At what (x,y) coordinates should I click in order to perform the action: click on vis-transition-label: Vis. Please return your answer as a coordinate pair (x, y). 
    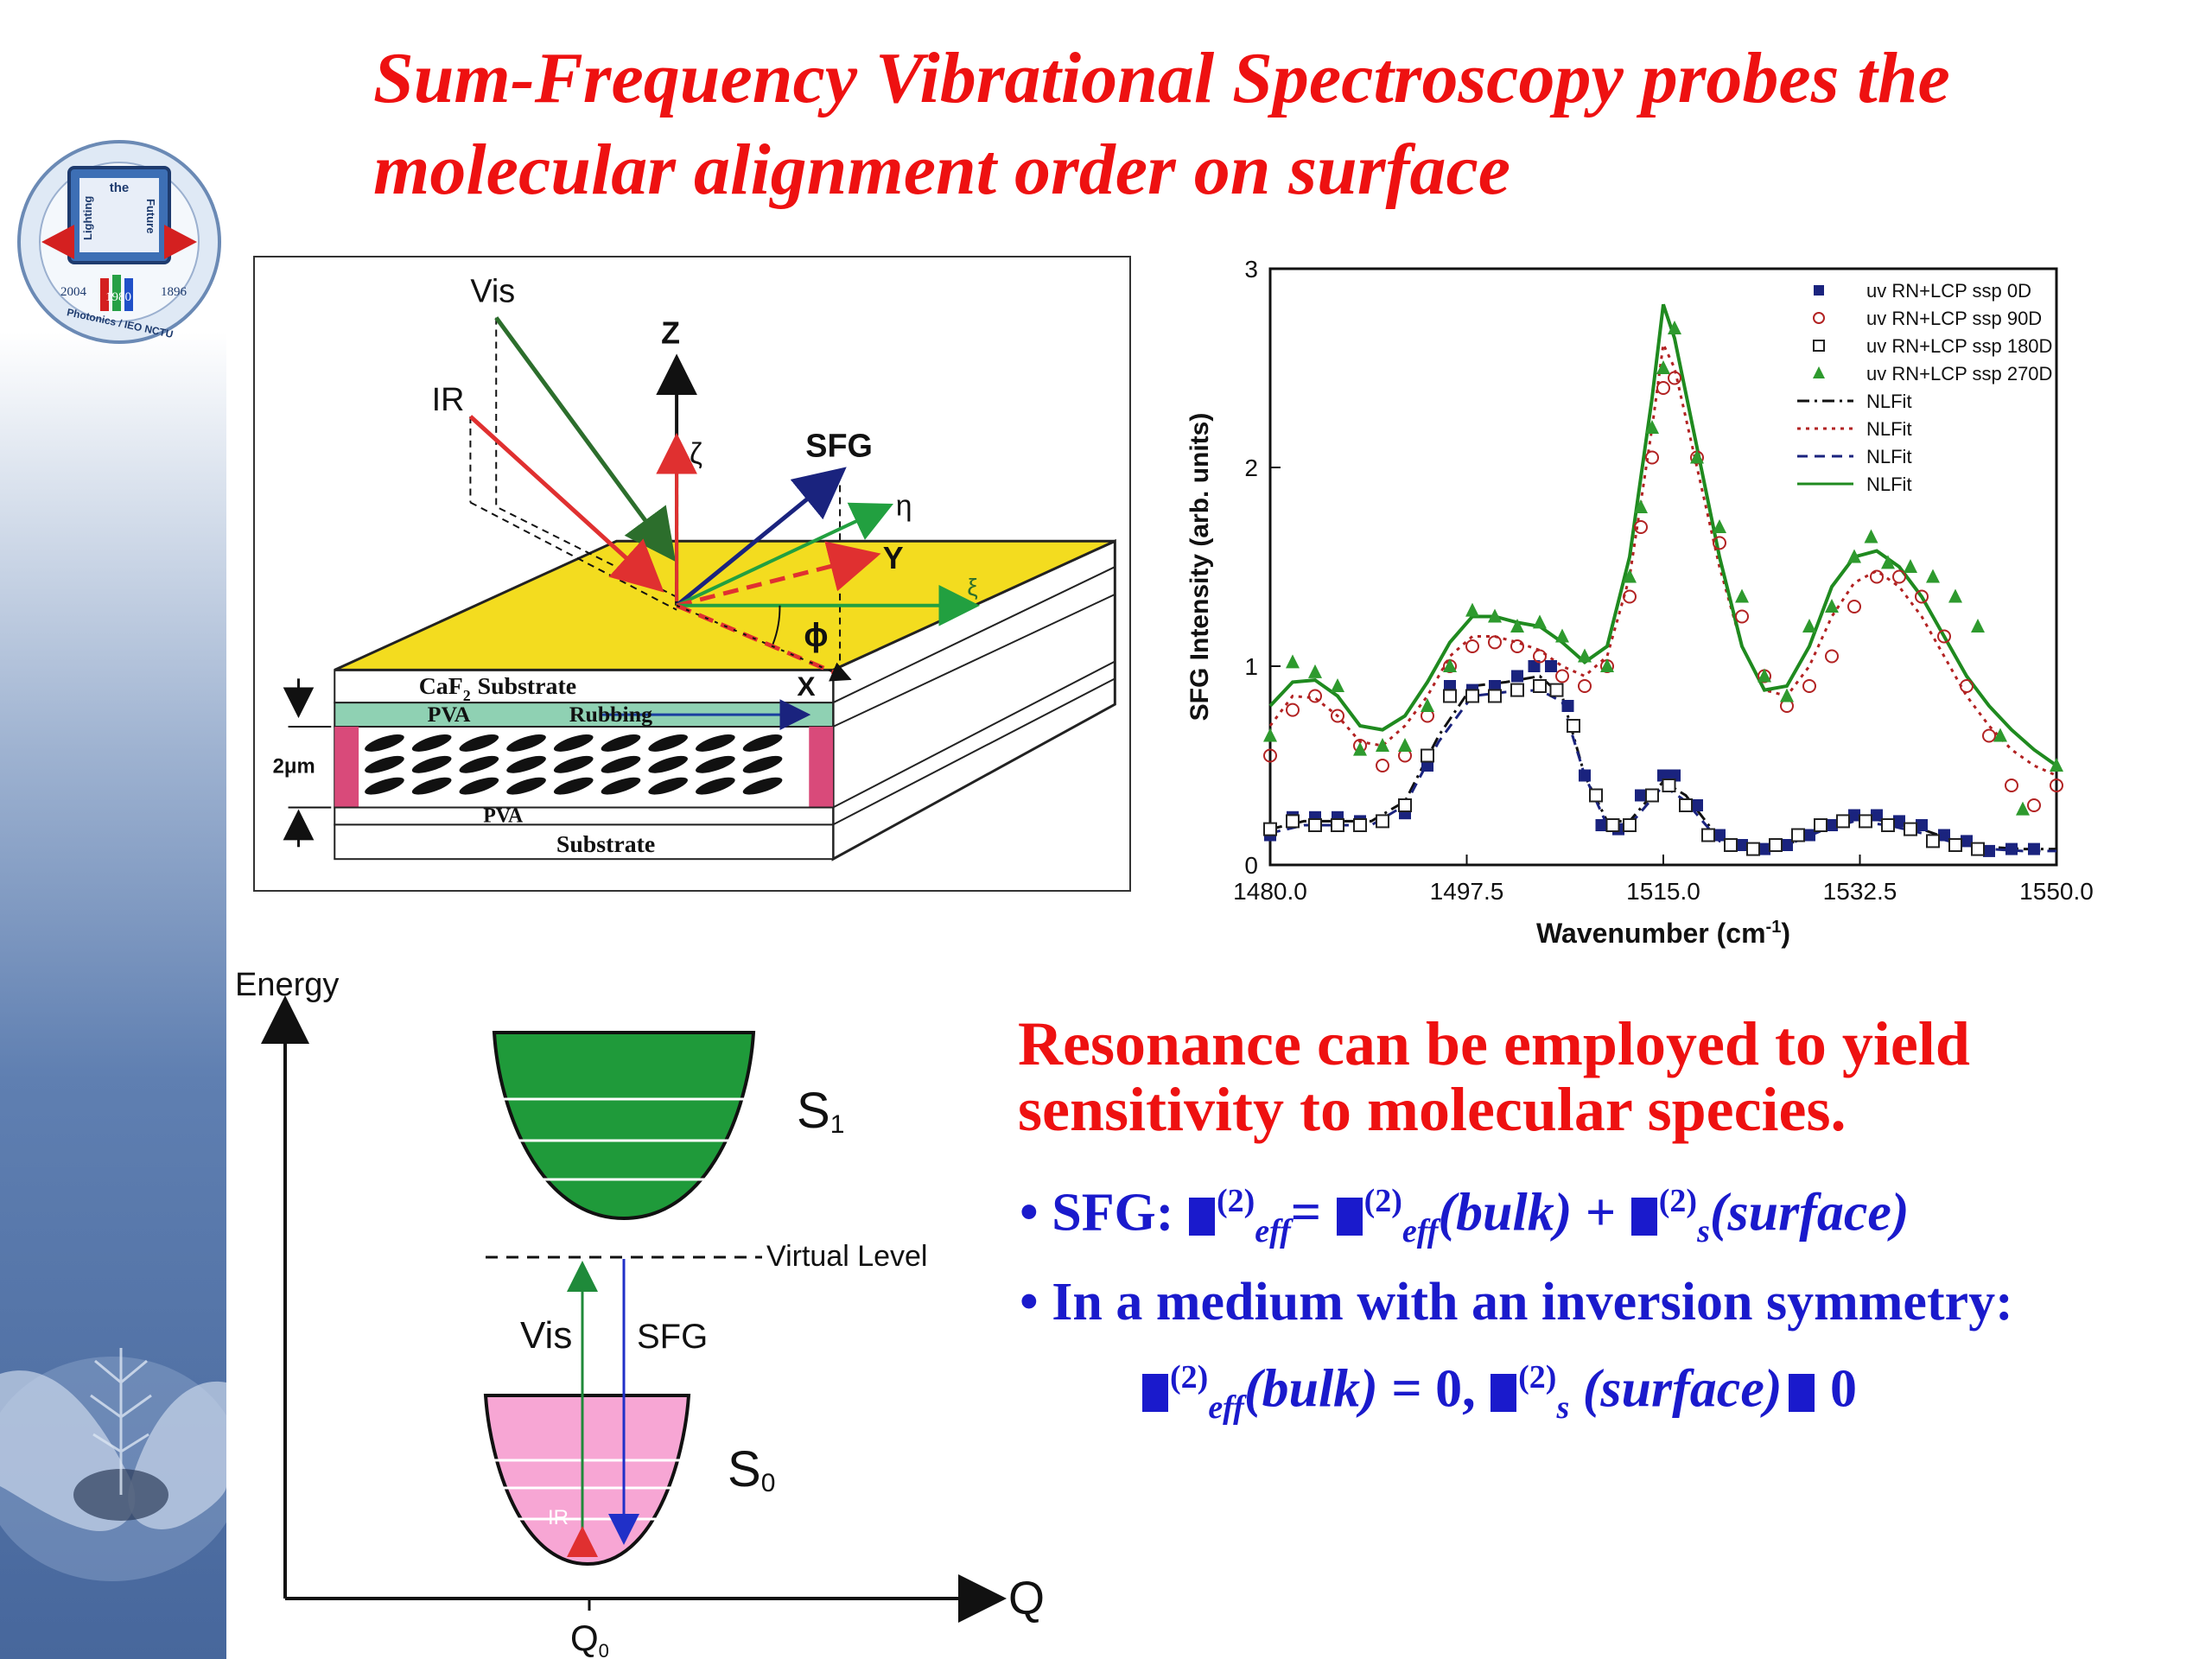
    Looking at the image, I should click on (546, 1335).